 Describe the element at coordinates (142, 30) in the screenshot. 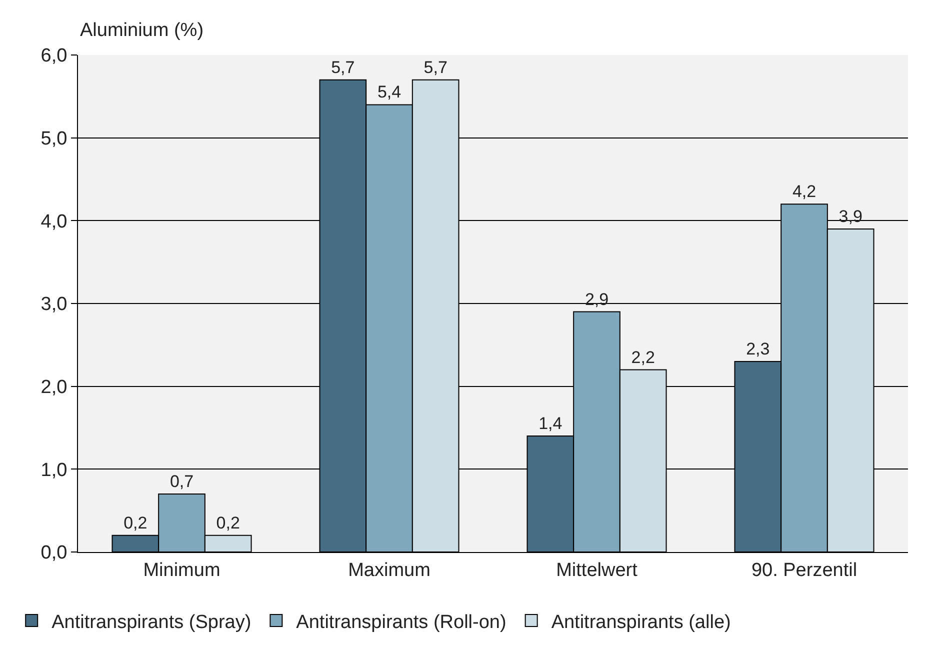

I see `y-axis-title: Aluminium (%)` at that location.